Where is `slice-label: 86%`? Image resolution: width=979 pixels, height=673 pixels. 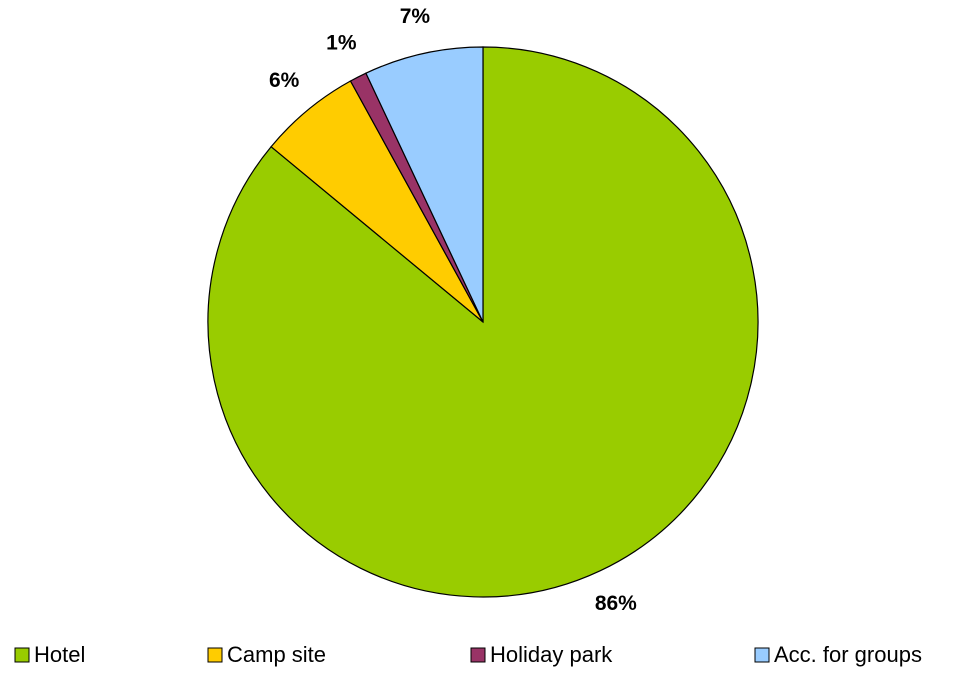
slice-label: 86% is located at coordinates (616, 603).